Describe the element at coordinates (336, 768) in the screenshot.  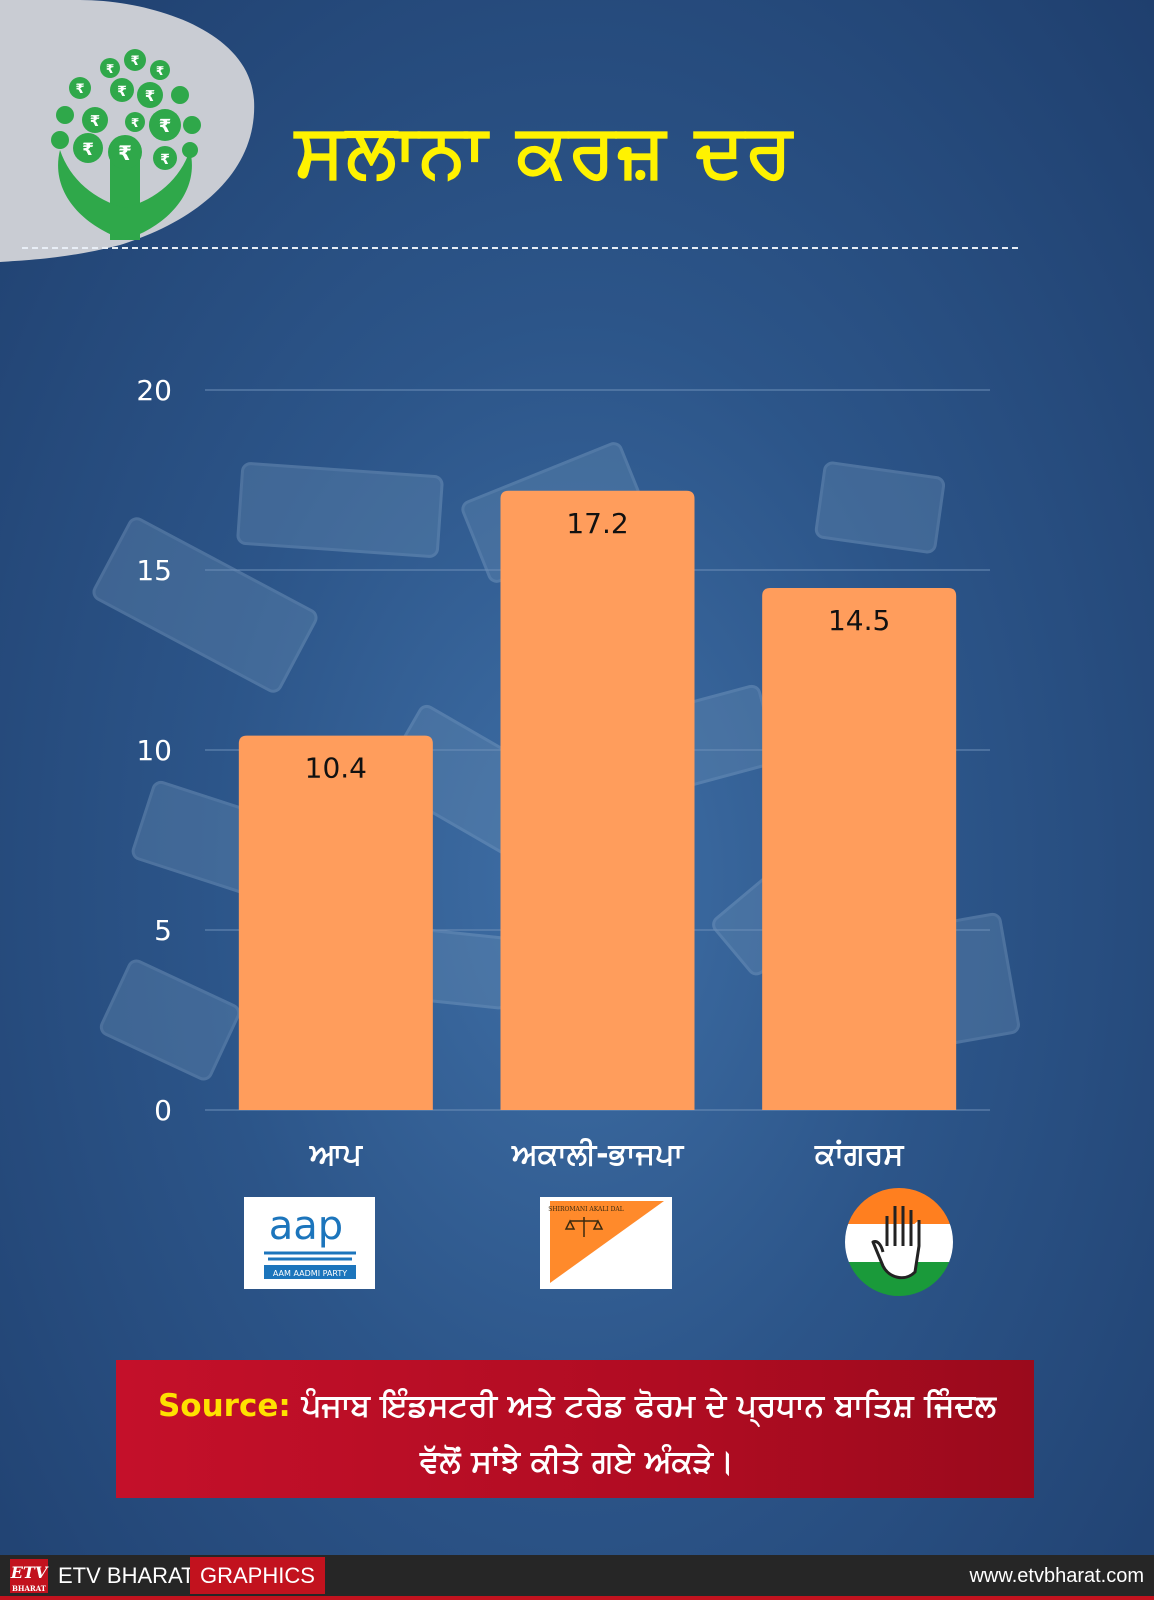
I see `bar-value-label: 10.4` at that location.